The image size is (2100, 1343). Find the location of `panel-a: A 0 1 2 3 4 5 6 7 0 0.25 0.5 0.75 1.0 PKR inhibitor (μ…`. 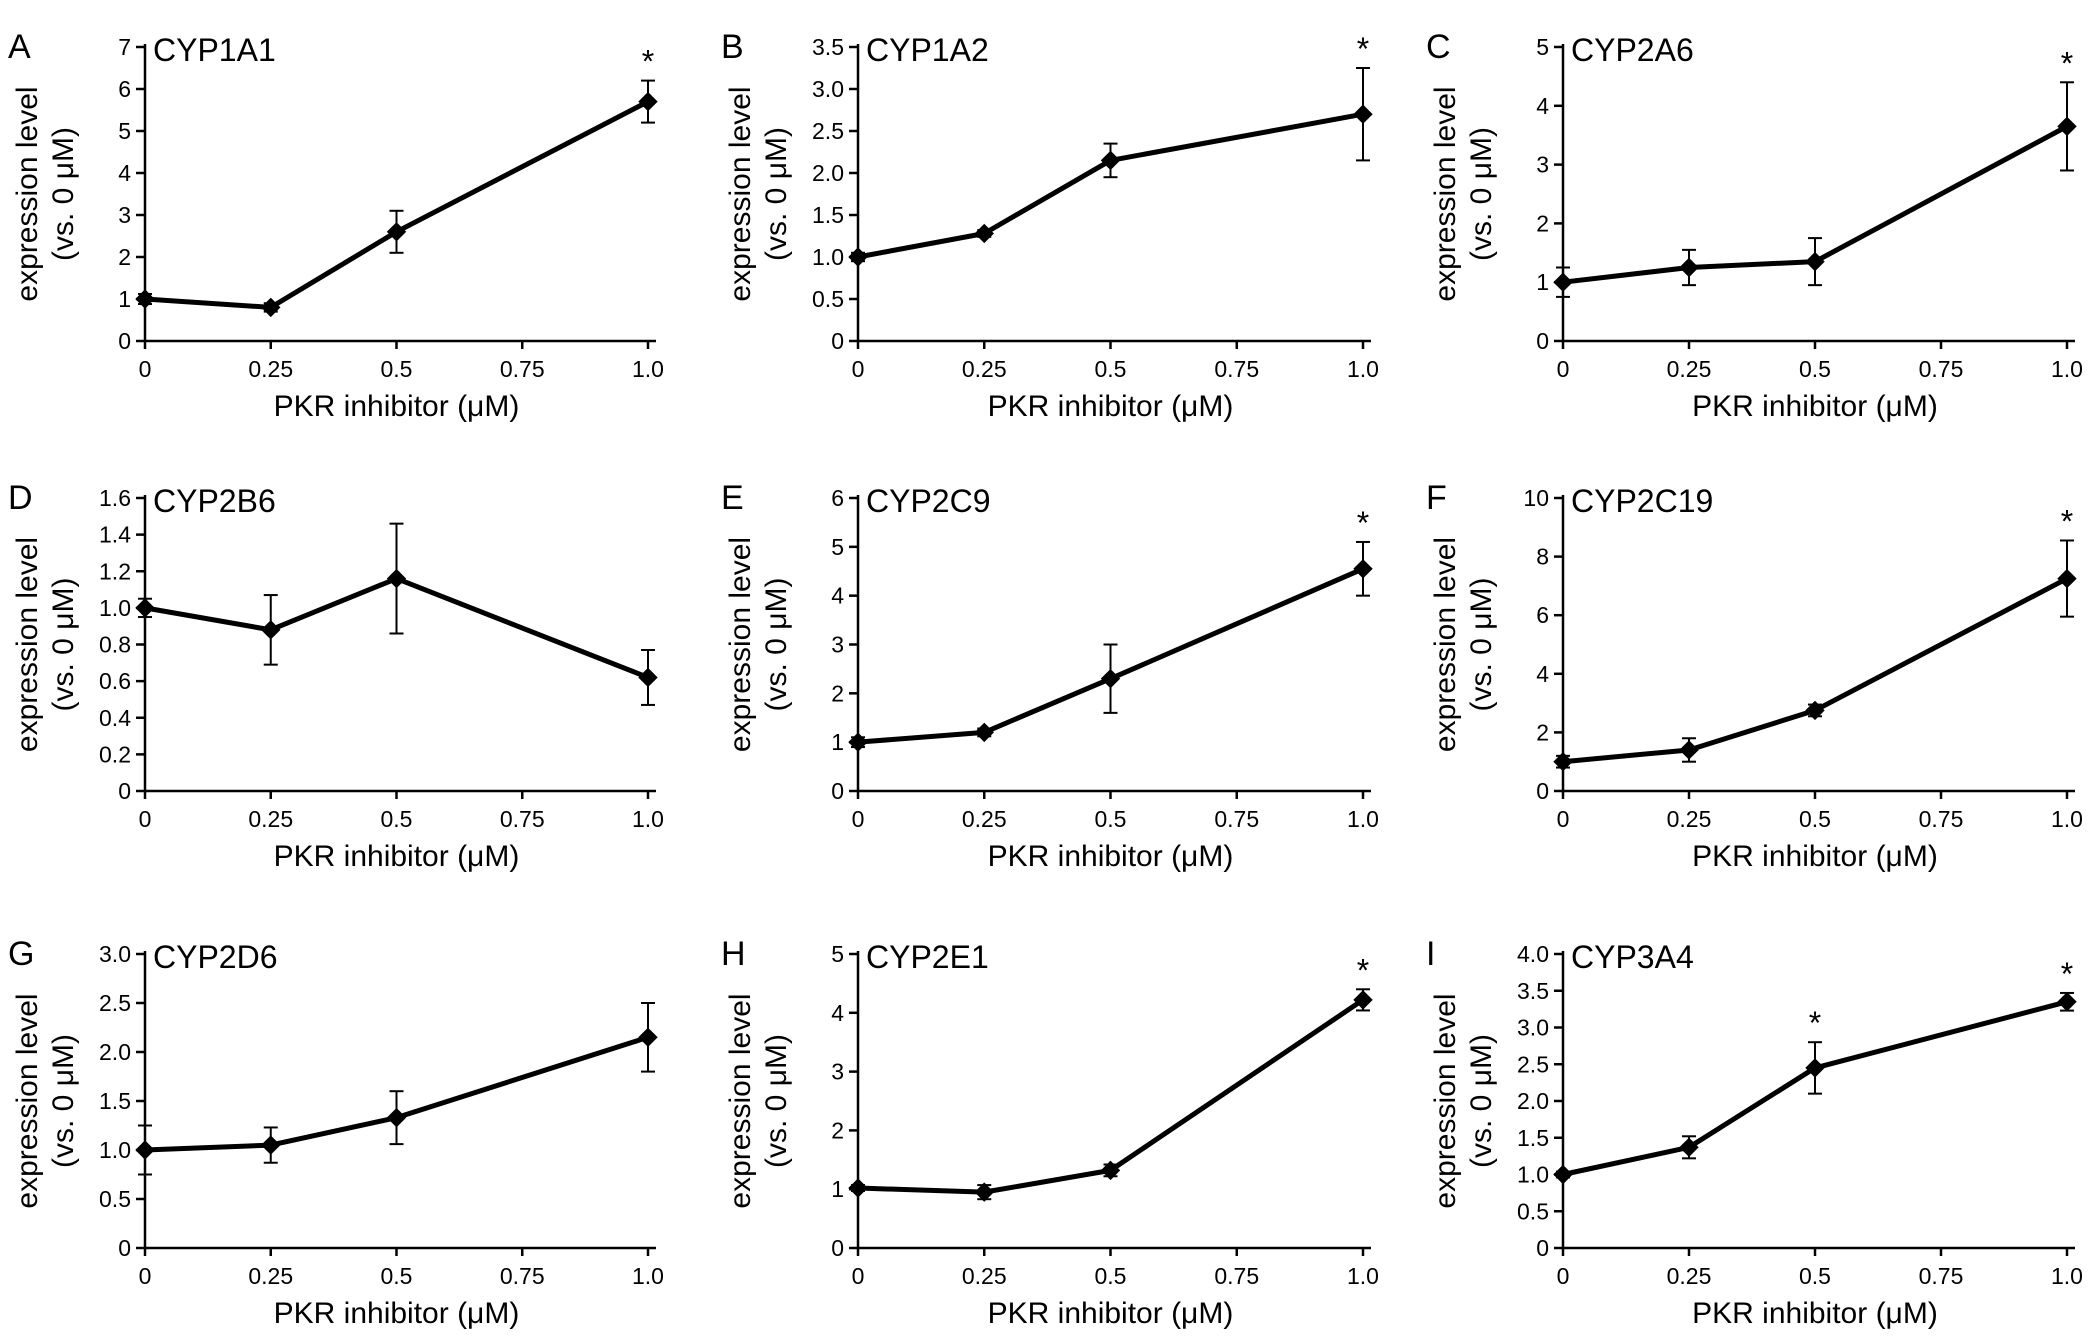

panel-a: A 0 1 2 3 4 5 6 7 0 0.25 0.5 0.75 1.0 PKR inhibitor (μ… is located at coordinates (336, 225).